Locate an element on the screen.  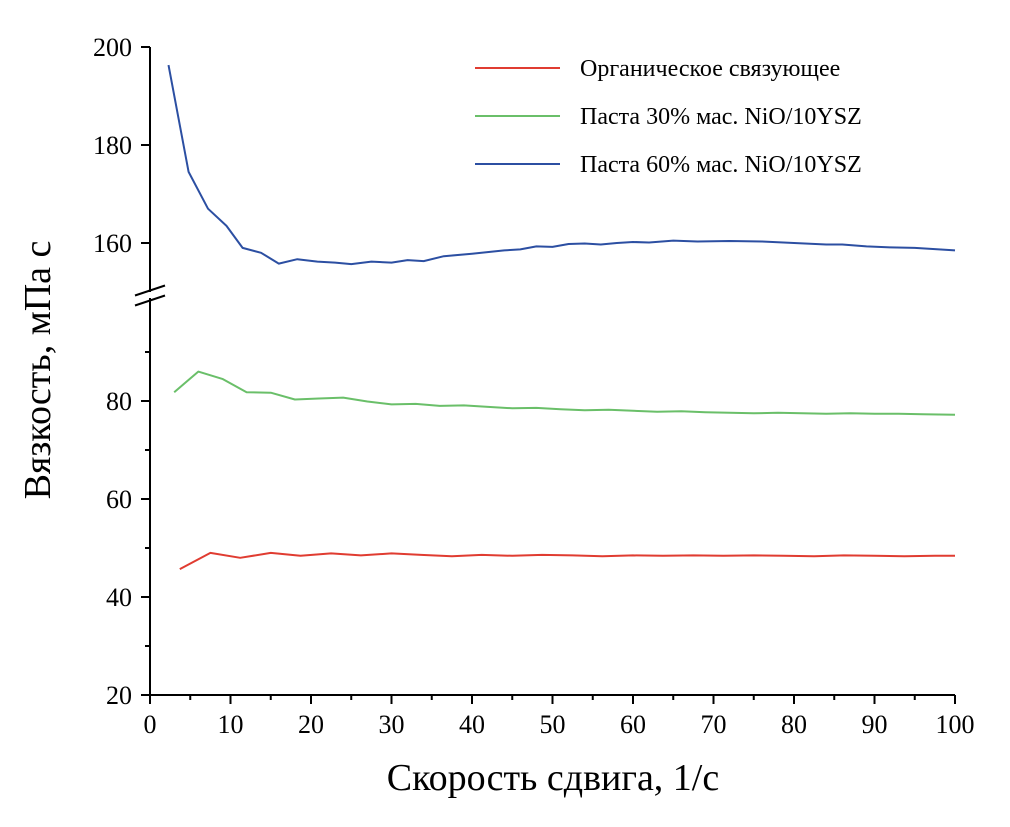
x-tick-label: 100 is located at coordinates (955, 724).